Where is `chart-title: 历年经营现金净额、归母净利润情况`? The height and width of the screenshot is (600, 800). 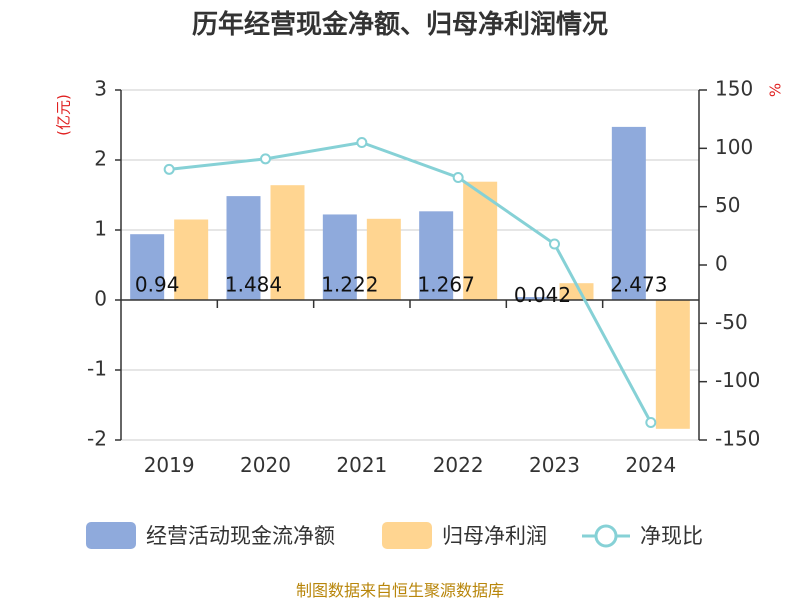 chart-title: 历年经营现金净额、归母净利润情况 is located at coordinates (400, 24).